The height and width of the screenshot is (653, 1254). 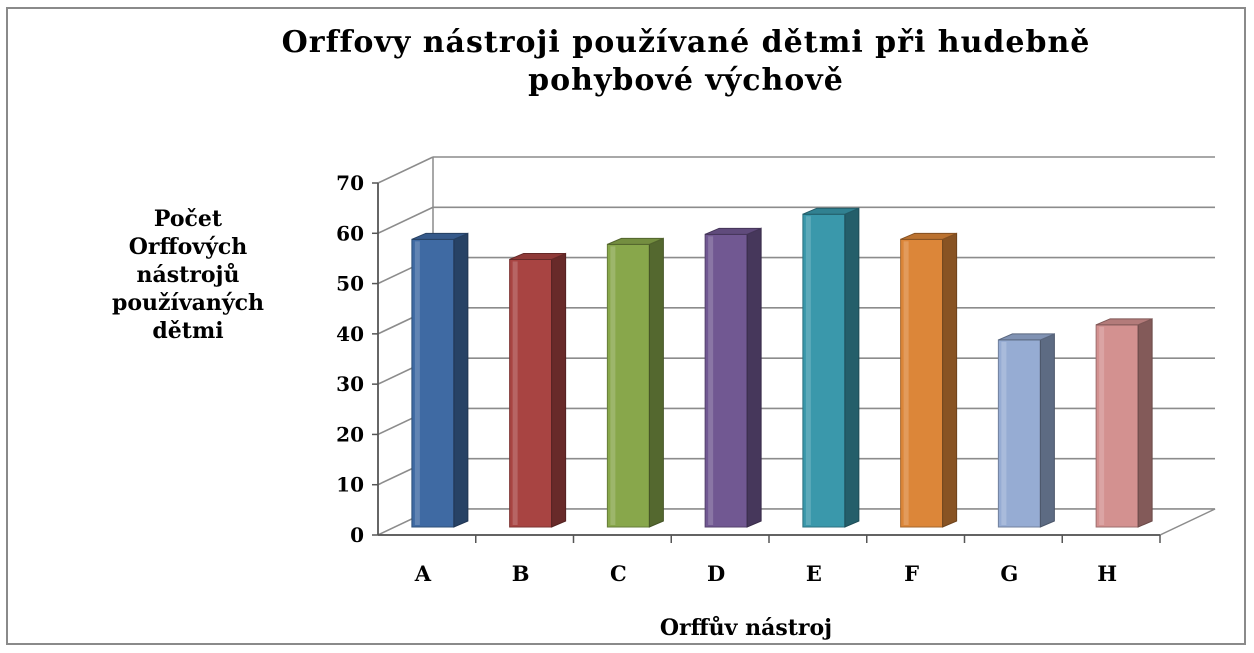 I want to click on bar-front-G, so click(x=1019, y=433).